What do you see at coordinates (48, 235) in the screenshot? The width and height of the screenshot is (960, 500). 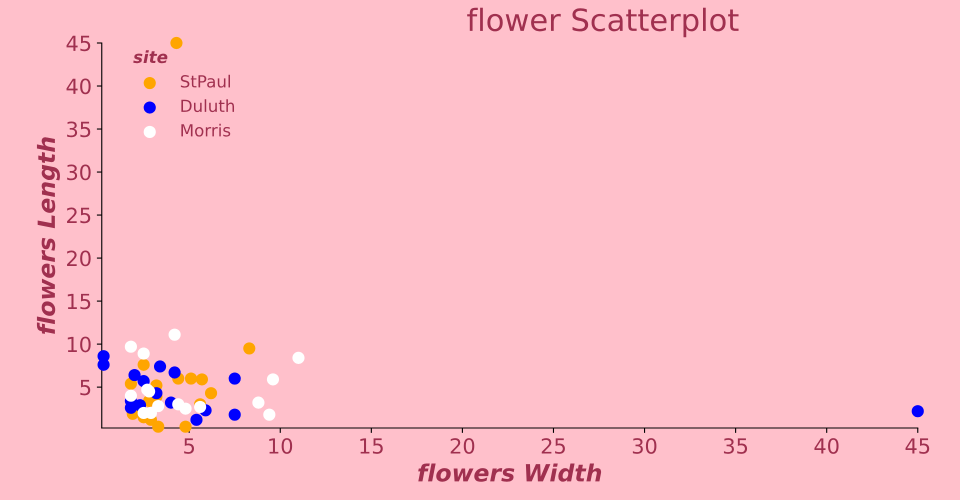 I see `y-axis-title: flowers Length` at bounding box center [48, 235].